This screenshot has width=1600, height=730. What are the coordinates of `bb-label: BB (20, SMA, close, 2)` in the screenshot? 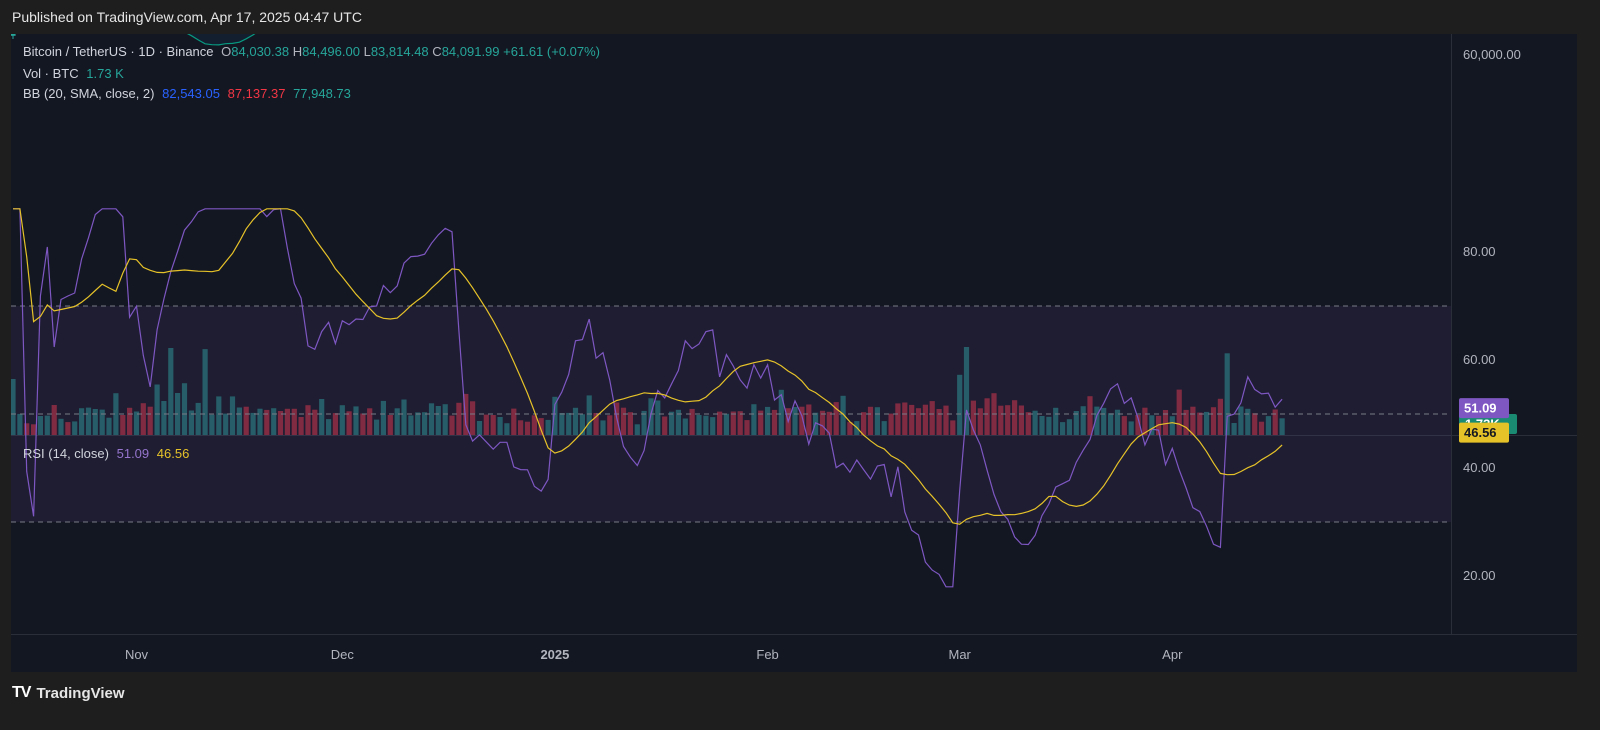 It's located at (89, 93).